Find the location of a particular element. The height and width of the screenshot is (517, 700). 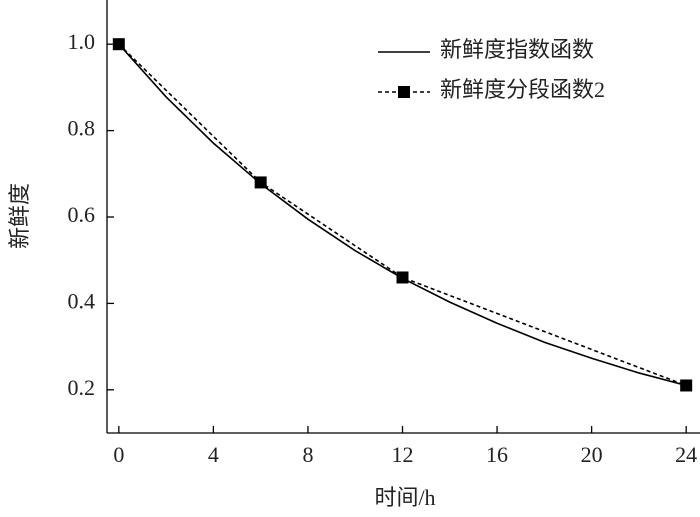

x-tick-label: 16 is located at coordinates (497, 454).